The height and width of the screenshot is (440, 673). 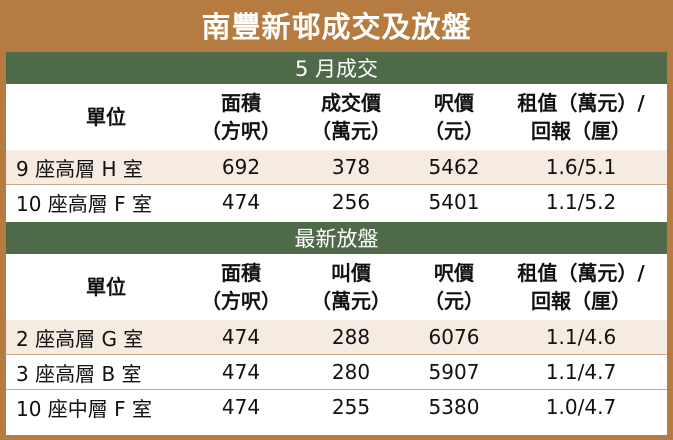 I want to click on table-row: 10 座中層 F 室 474 255 5380 1.0/4.7, so click(x=336, y=407).